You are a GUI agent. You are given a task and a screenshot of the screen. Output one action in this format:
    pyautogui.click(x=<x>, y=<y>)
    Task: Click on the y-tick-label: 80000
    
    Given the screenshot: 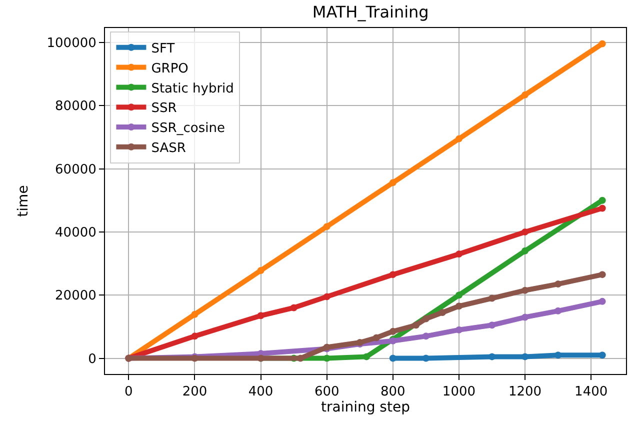 What is the action you would take?
    pyautogui.click(x=75, y=106)
    